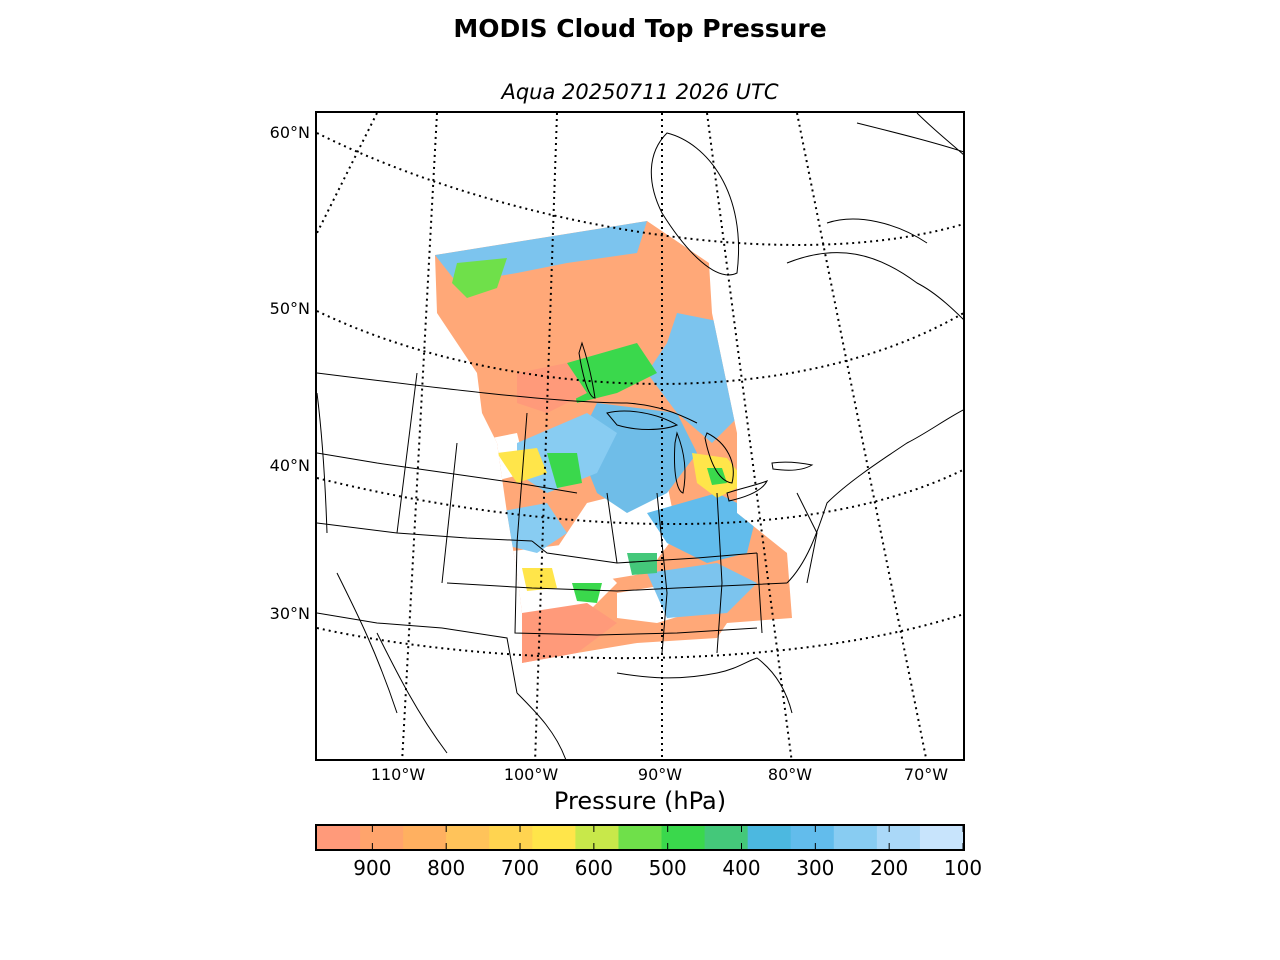  What do you see at coordinates (667, 868) in the screenshot?
I see `colorbar-tick-label: 500` at bounding box center [667, 868].